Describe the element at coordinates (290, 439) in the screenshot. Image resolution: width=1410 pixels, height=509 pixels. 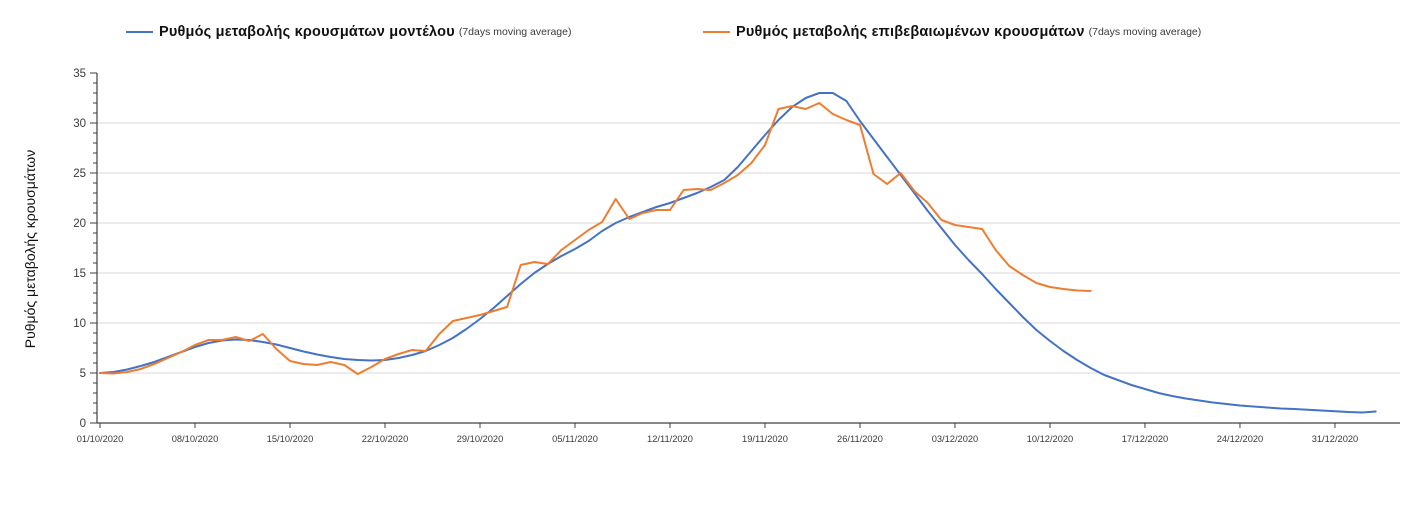
I see `x-tick-label-2: 15/10/2020` at that location.